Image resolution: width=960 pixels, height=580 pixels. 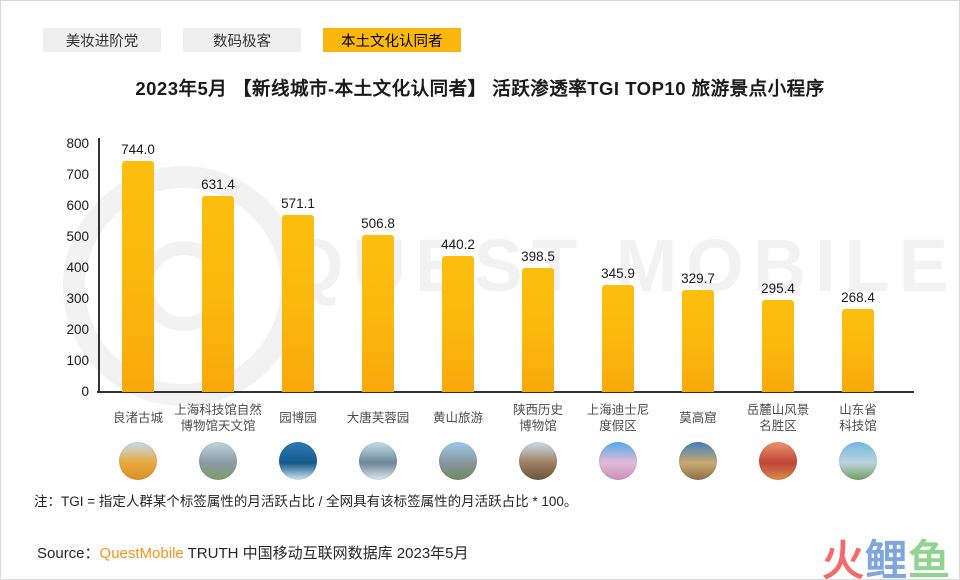 I want to click on bar-value-label: 295.4, so click(x=778, y=289).